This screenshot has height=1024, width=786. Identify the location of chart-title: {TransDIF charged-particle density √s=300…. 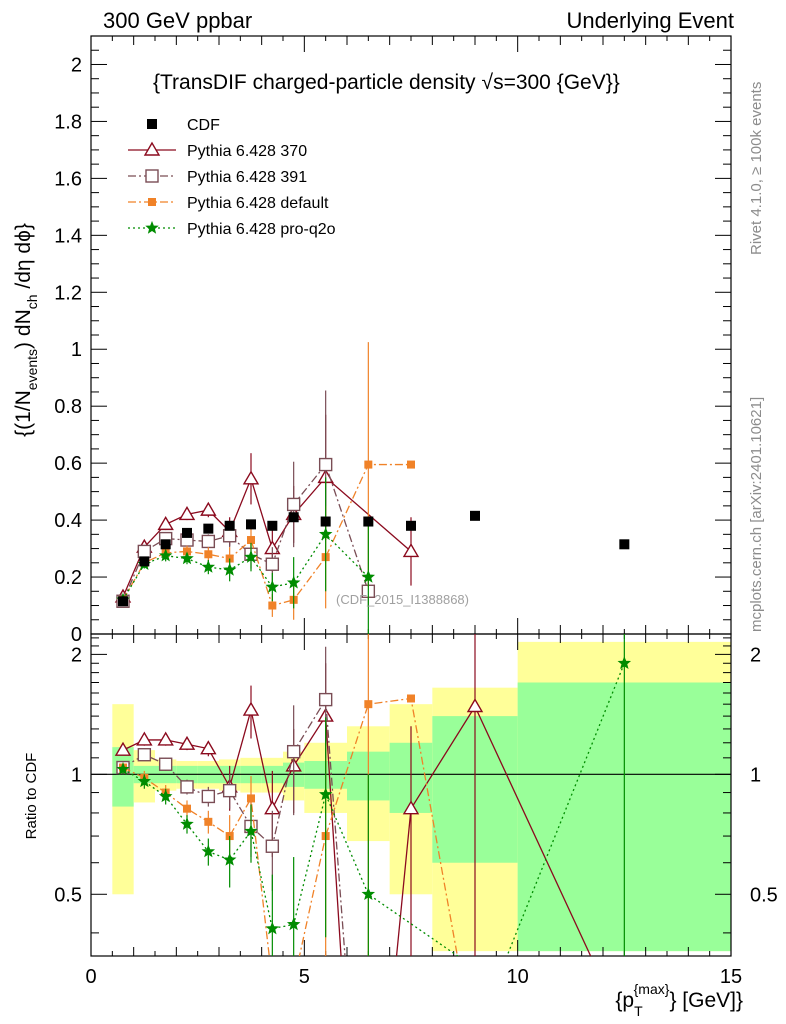
(386, 82).